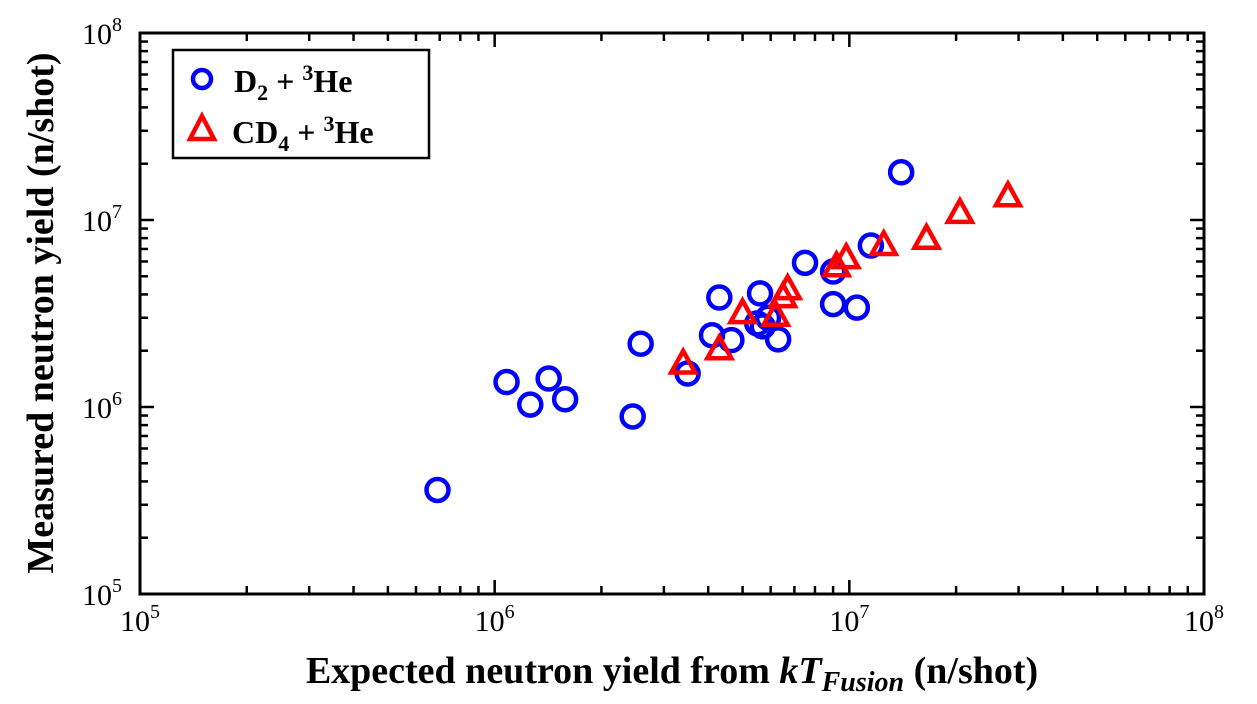 Image resolution: width=1257 pixels, height=704 pixels. What do you see at coordinates (102, 406) in the screenshot?
I see `y-tick-label: 10⁶` at bounding box center [102, 406].